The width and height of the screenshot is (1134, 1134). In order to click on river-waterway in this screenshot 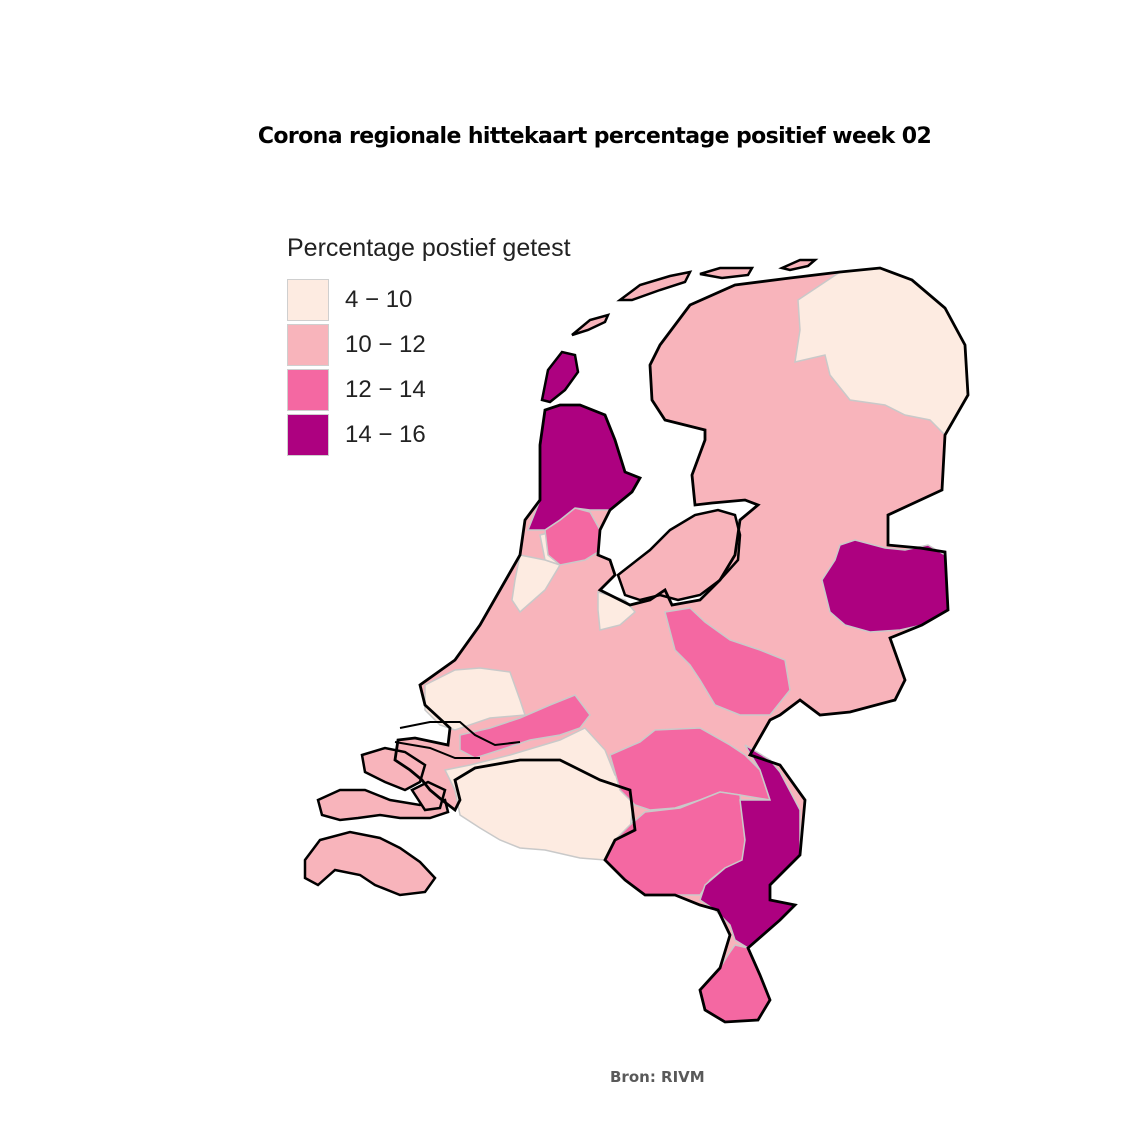, I will do `click(460, 734)`.